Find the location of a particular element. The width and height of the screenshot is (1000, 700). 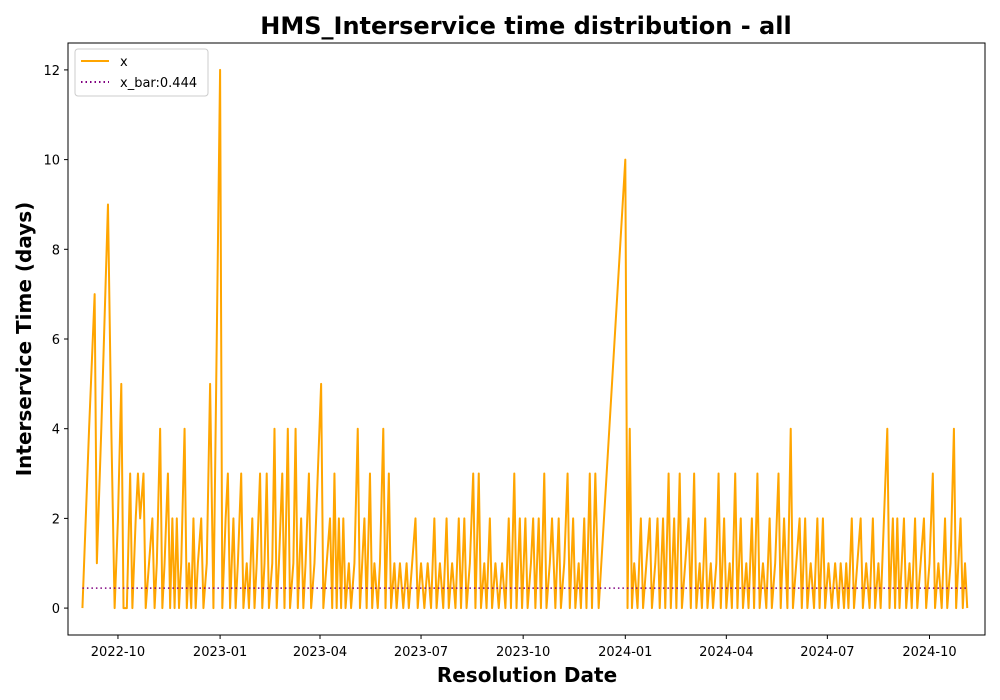

x-tick-label: 2023-01 is located at coordinates (220, 652).